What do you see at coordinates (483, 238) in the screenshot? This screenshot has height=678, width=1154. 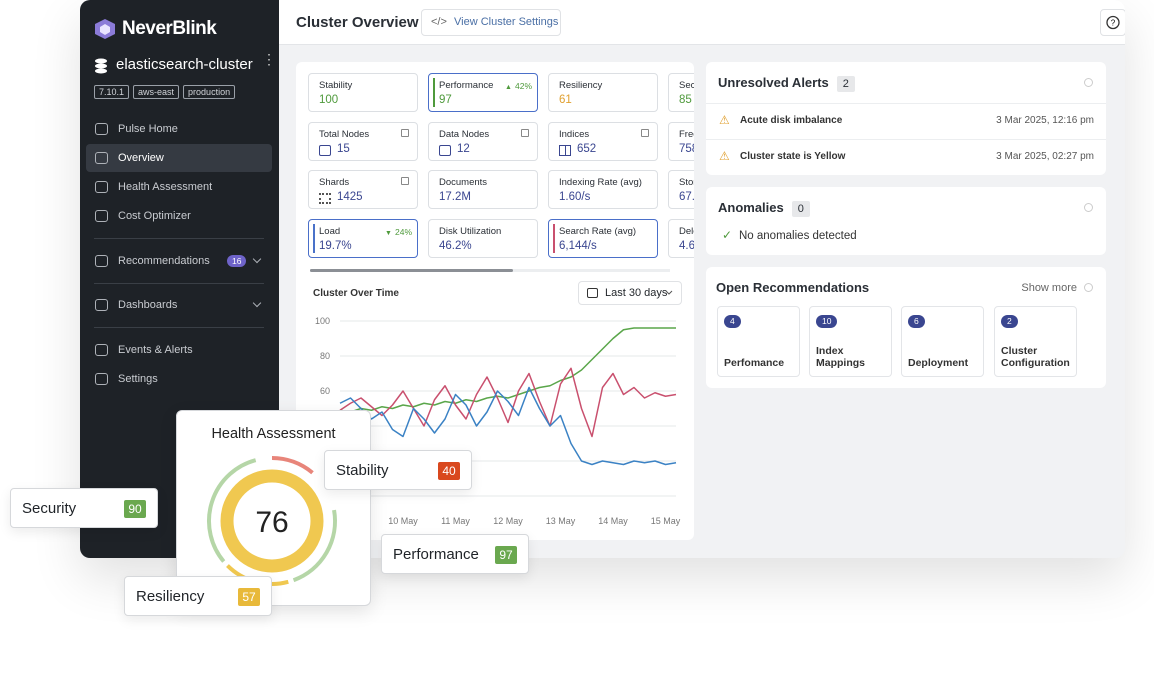 I see `metric-tile: Disk Utilization 46.2%` at bounding box center [483, 238].